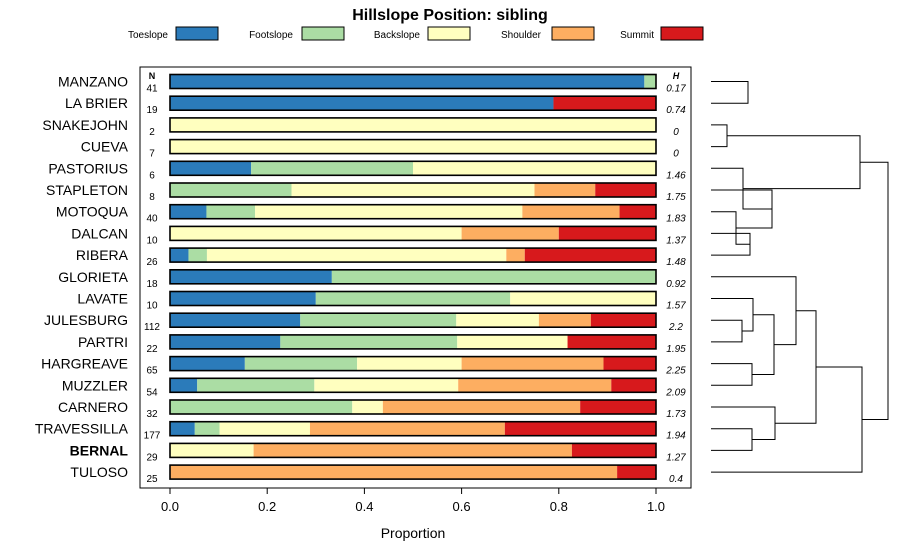  Describe the element at coordinates (99, 233) in the screenshot. I see `row-label: DALCAN` at that location.